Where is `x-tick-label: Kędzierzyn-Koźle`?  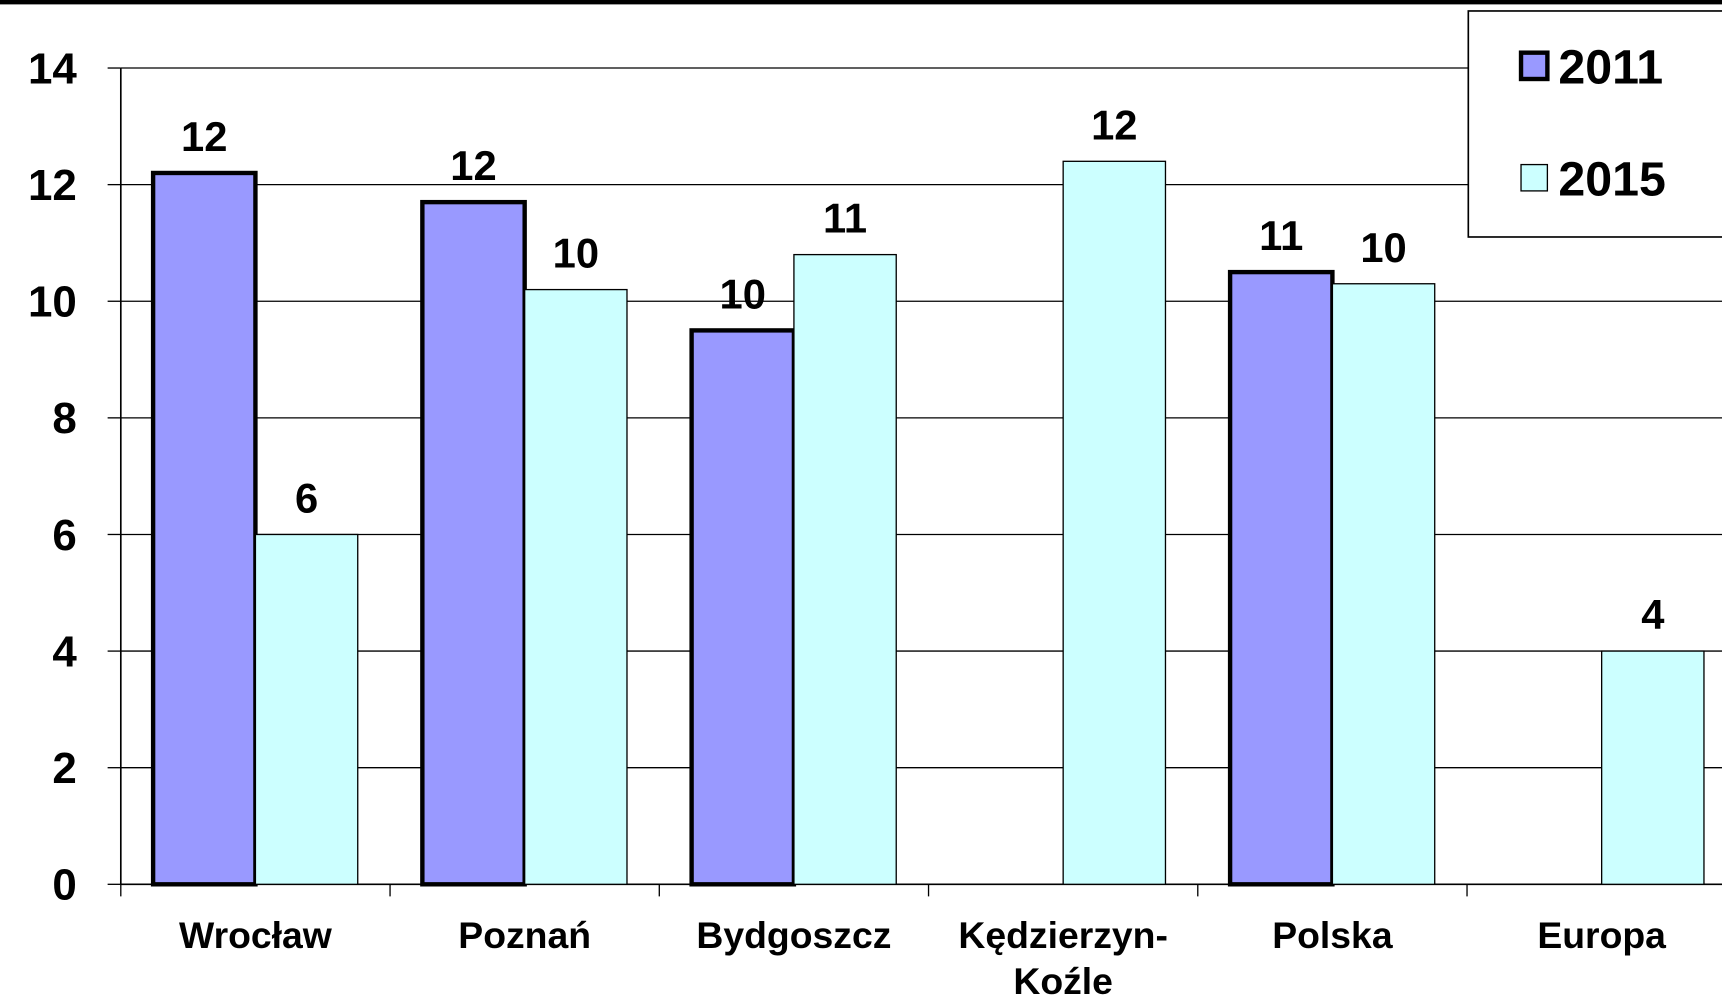
x-tick-label: Kędzierzyn-Koźle is located at coordinates (1063, 958).